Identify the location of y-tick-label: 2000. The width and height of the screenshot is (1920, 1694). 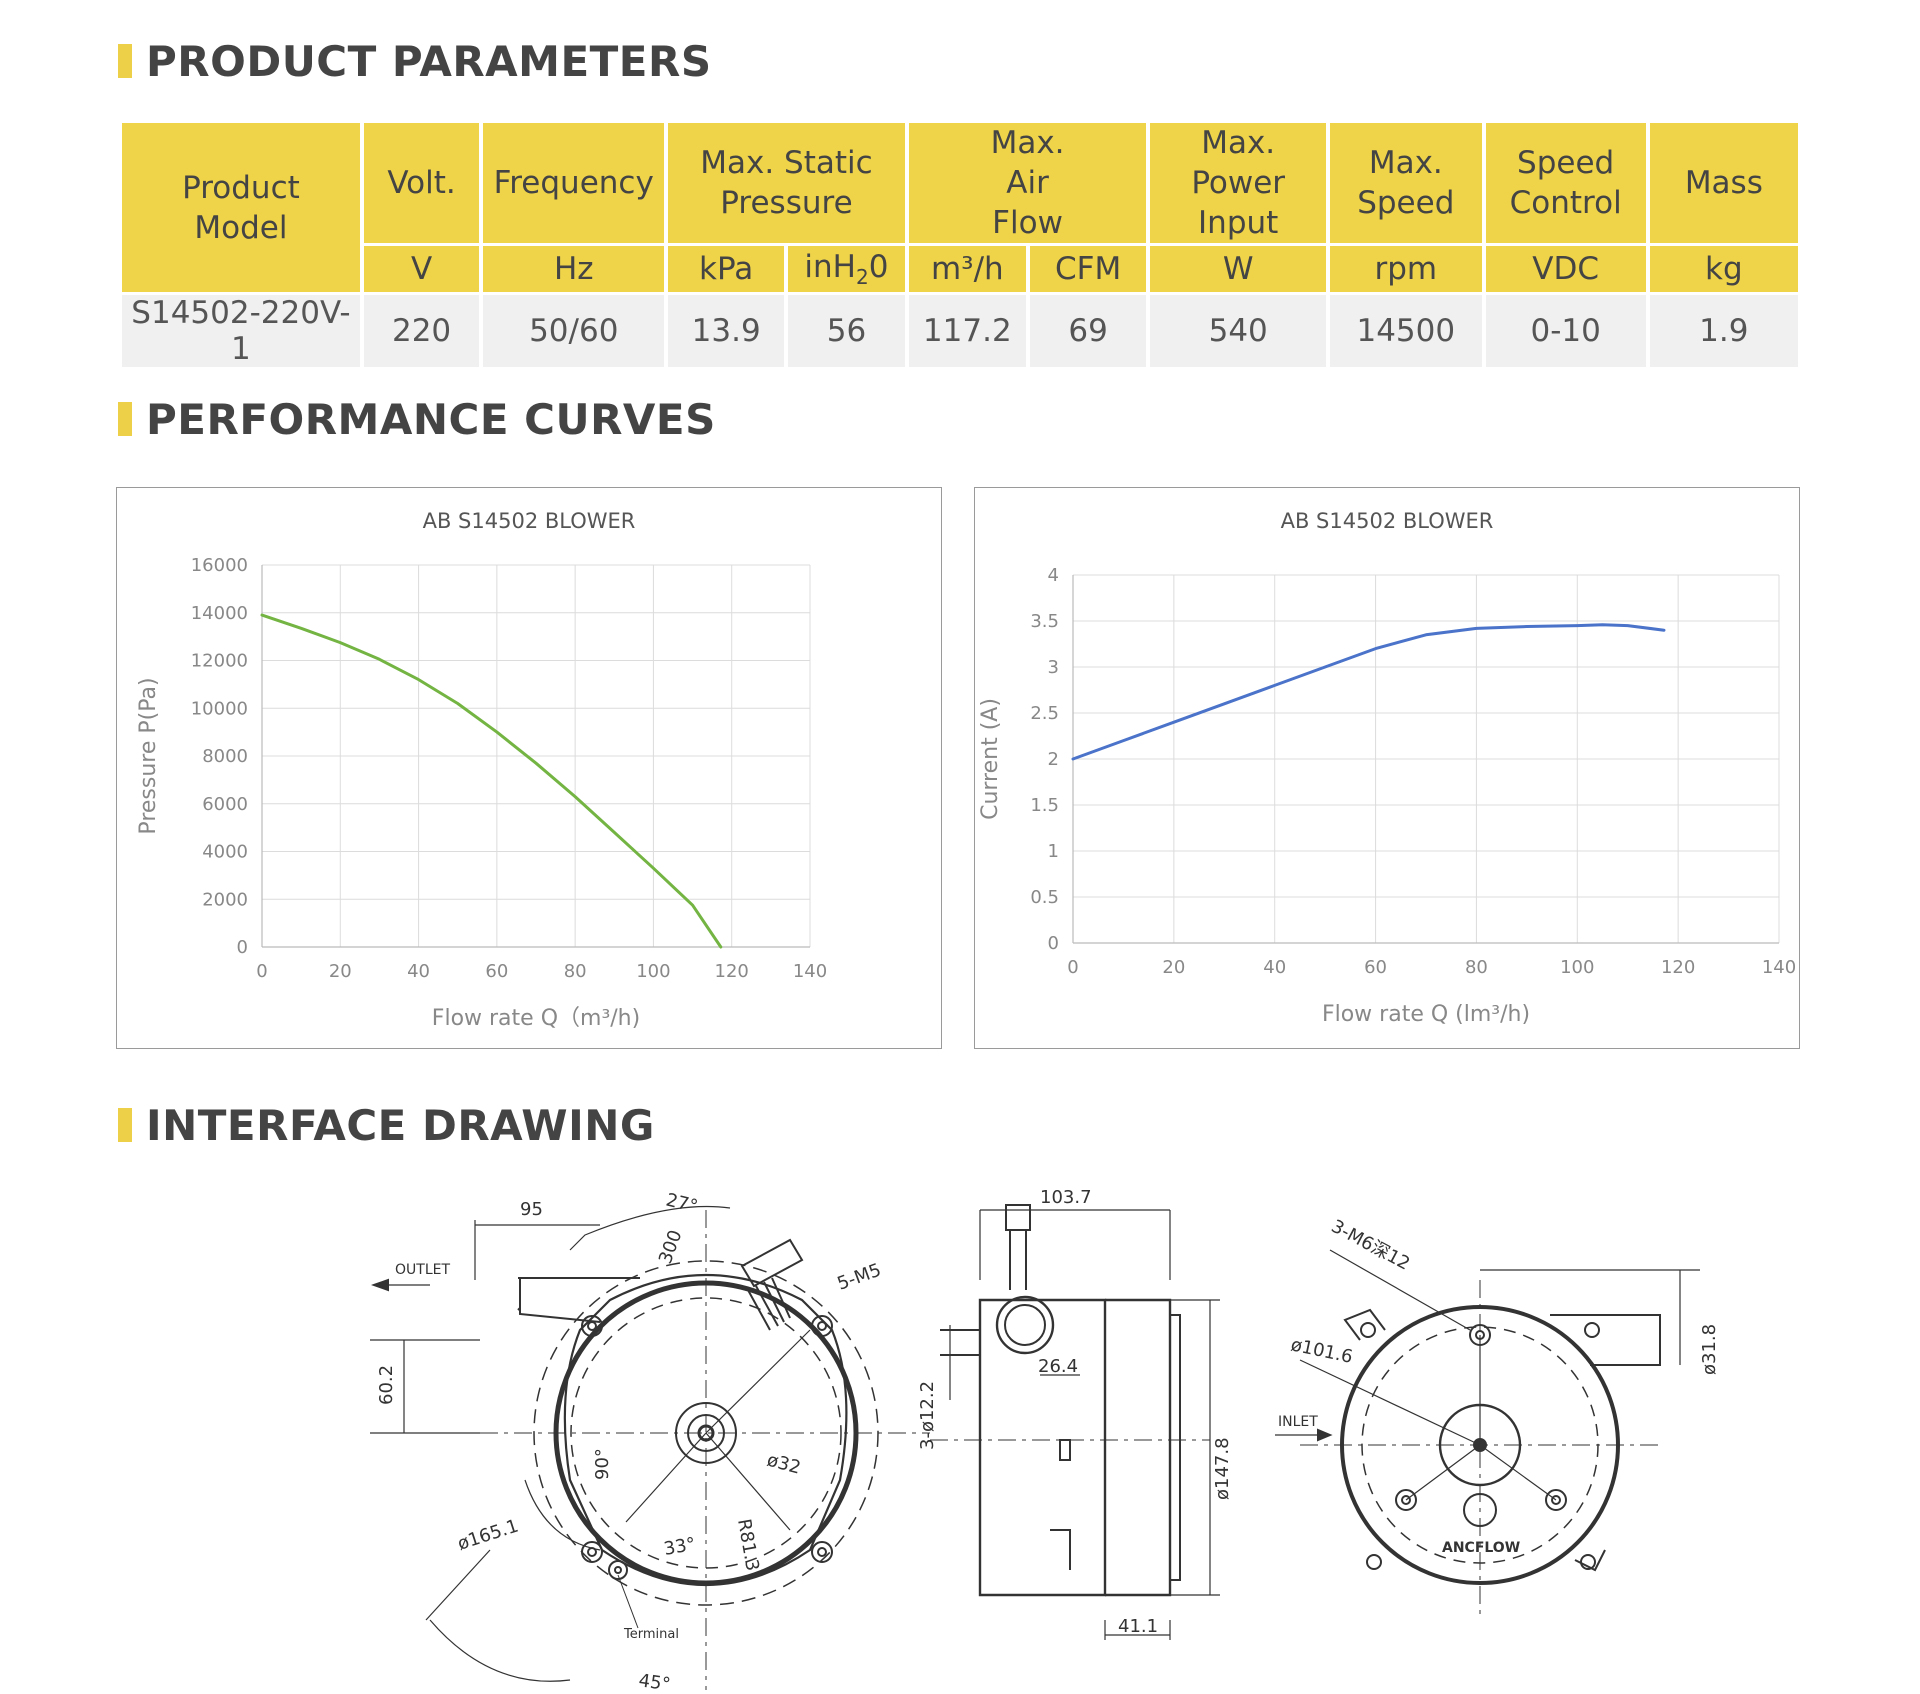
(225, 899).